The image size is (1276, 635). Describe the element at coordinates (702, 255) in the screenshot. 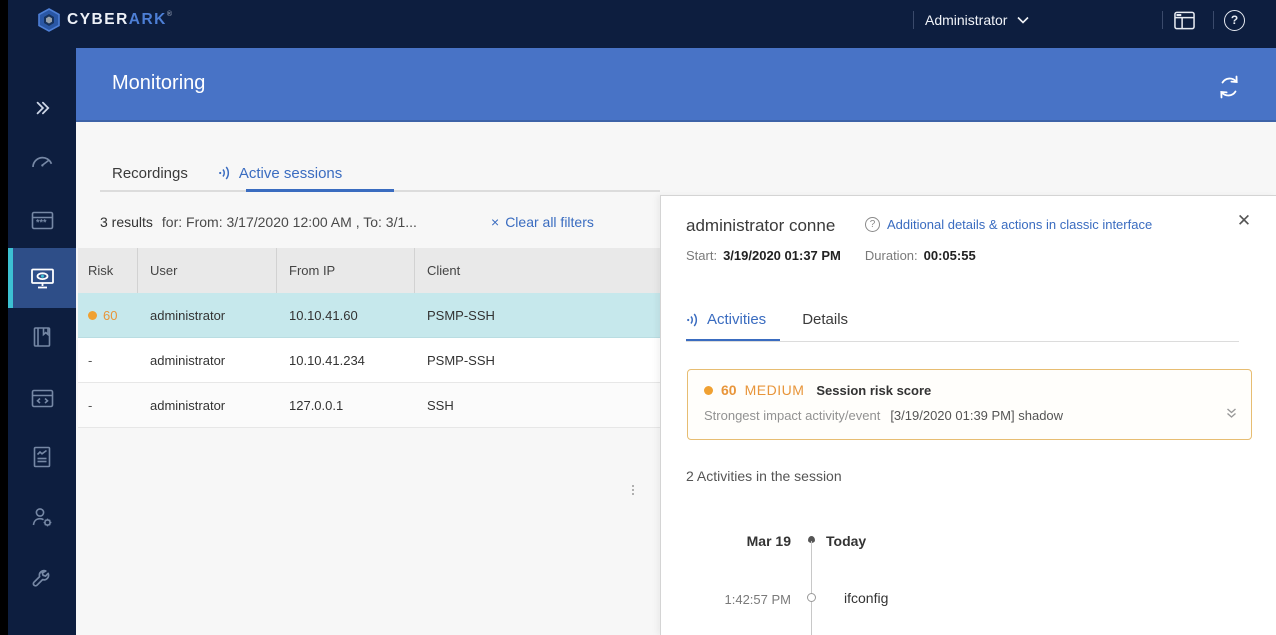

I see `start-label: Start:` at that location.